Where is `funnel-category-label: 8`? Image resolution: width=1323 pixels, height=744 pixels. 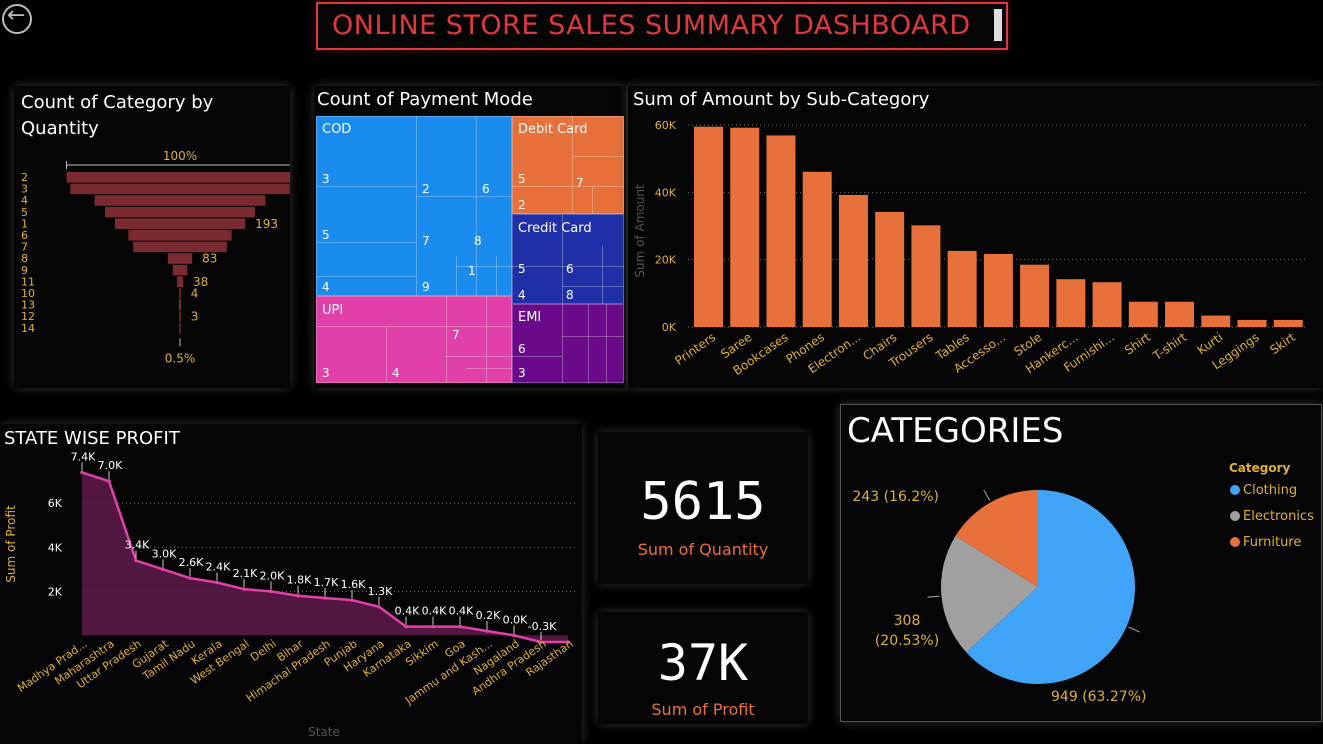
funnel-category-label: 8 is located at coordinates (24, 258).